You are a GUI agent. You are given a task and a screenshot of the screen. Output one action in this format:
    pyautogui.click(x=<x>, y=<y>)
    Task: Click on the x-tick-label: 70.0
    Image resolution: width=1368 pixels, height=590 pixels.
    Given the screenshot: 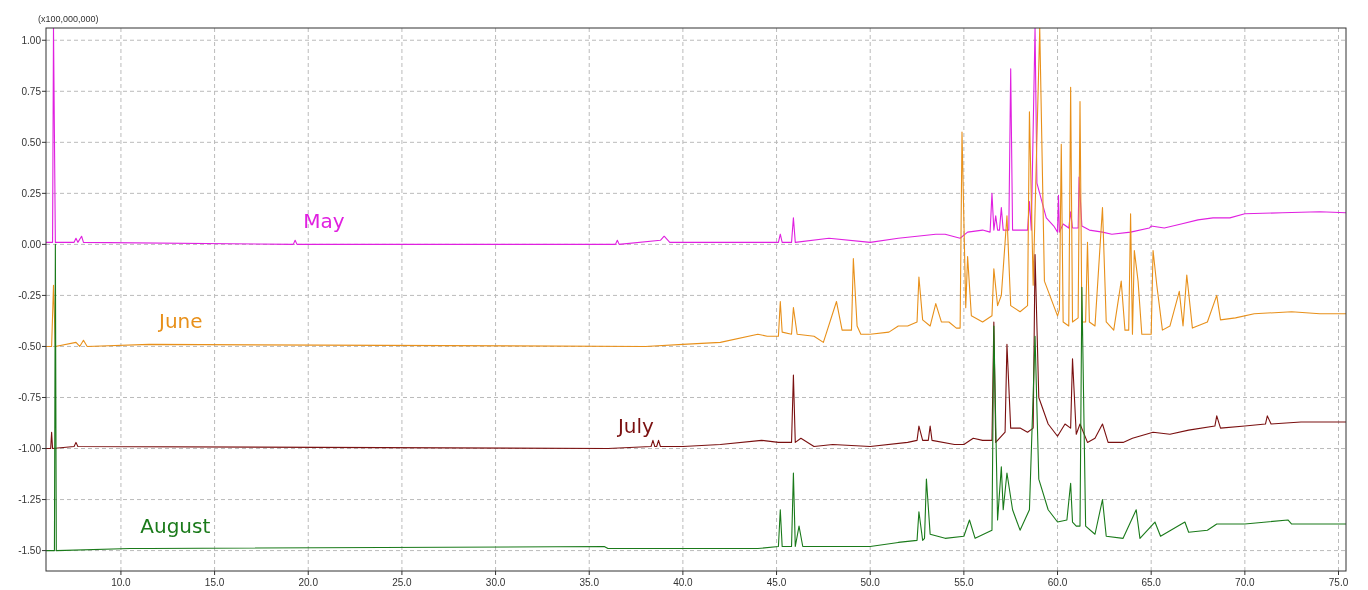 What is the action you would take?
    pyautogui.click(x=1245, y=582)
    